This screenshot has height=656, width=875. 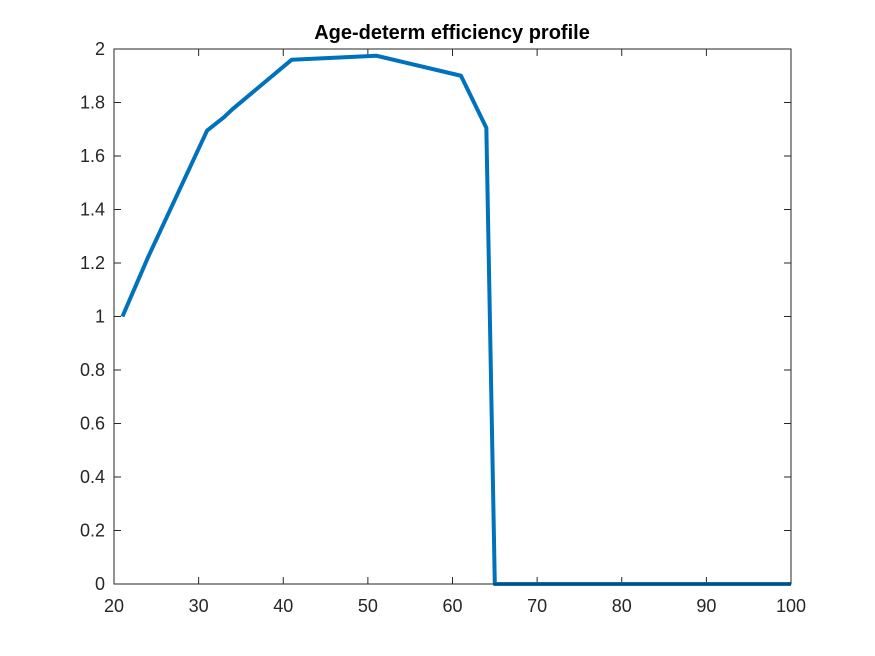 I want to click on y-tick-label: 0.4, so click(x=92, y=477).